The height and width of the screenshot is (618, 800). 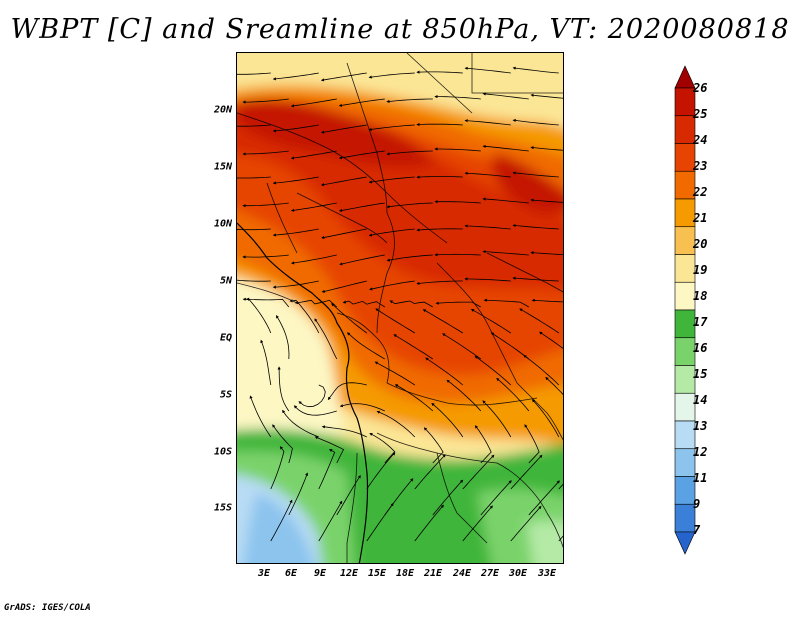 I want to click on lat-label-10s: 10S, so click(x=222, y=452).